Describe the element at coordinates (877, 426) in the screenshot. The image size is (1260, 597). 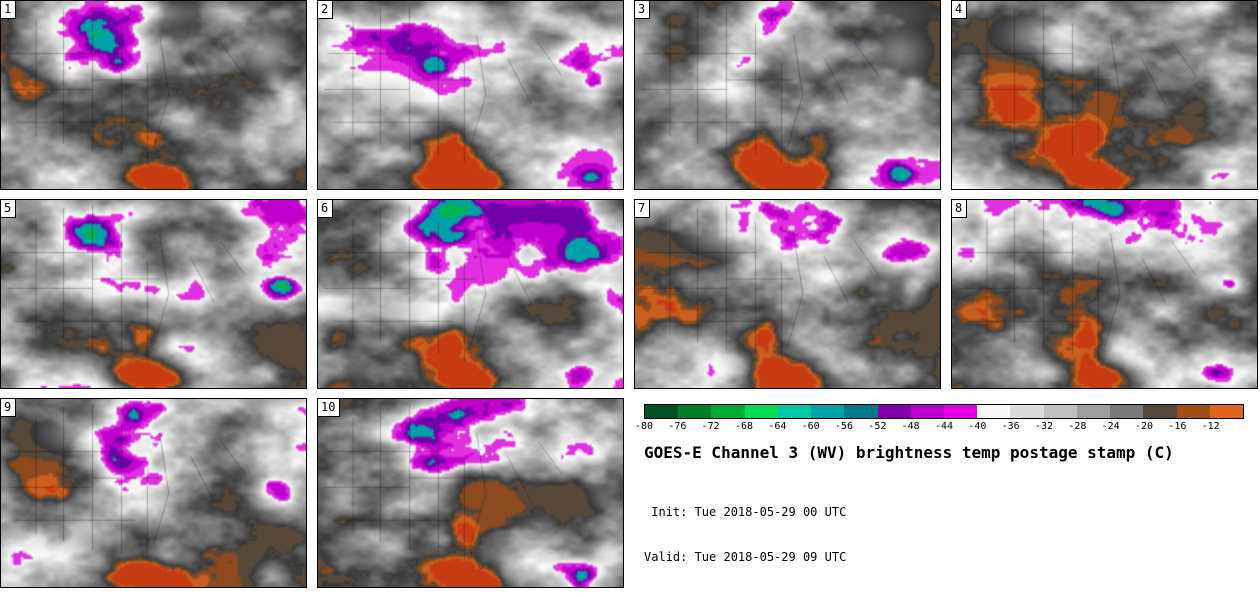
I see `colorbar-tick-label: -52` at that location.